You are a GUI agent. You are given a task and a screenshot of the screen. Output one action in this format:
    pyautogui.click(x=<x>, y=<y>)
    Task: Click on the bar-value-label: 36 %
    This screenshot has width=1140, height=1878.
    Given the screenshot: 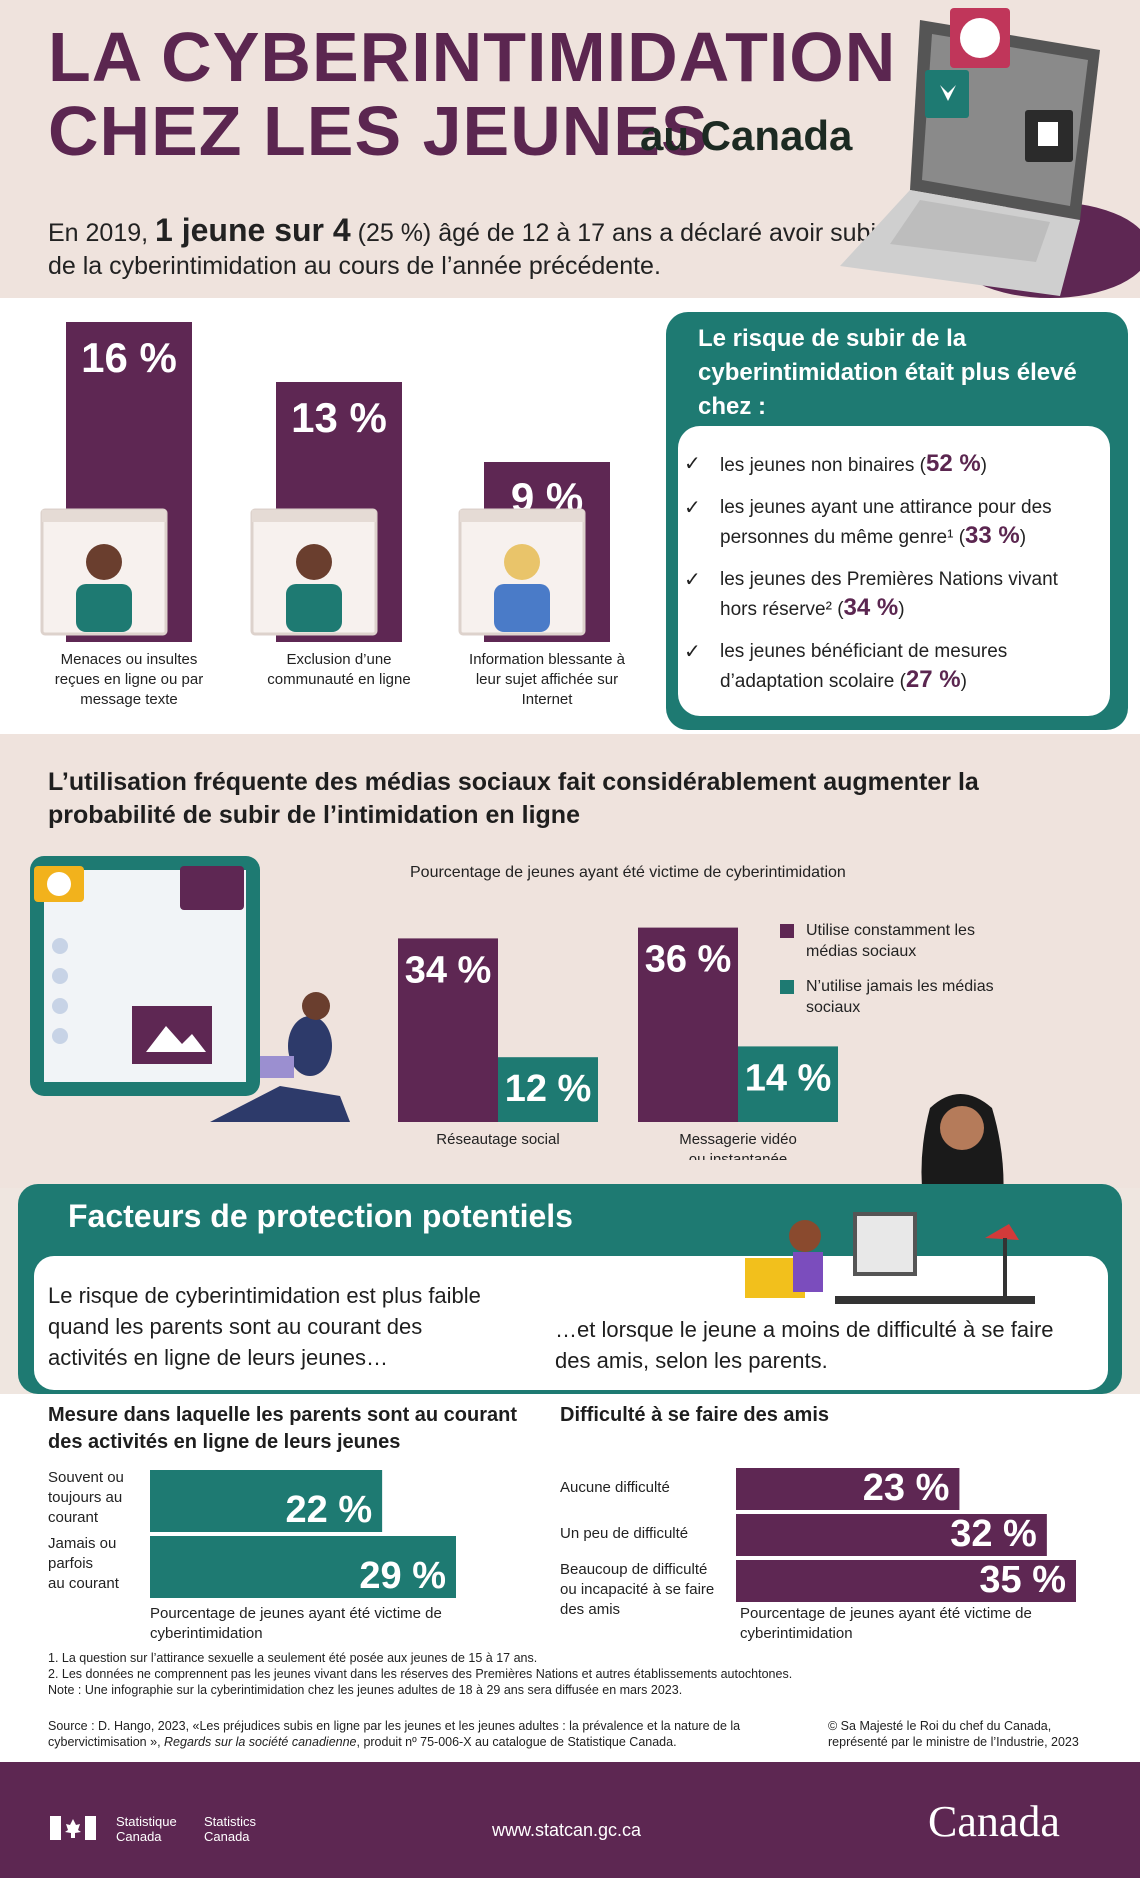 What is the action you would take?
    pyautogui.click(x=688, y=960)
    